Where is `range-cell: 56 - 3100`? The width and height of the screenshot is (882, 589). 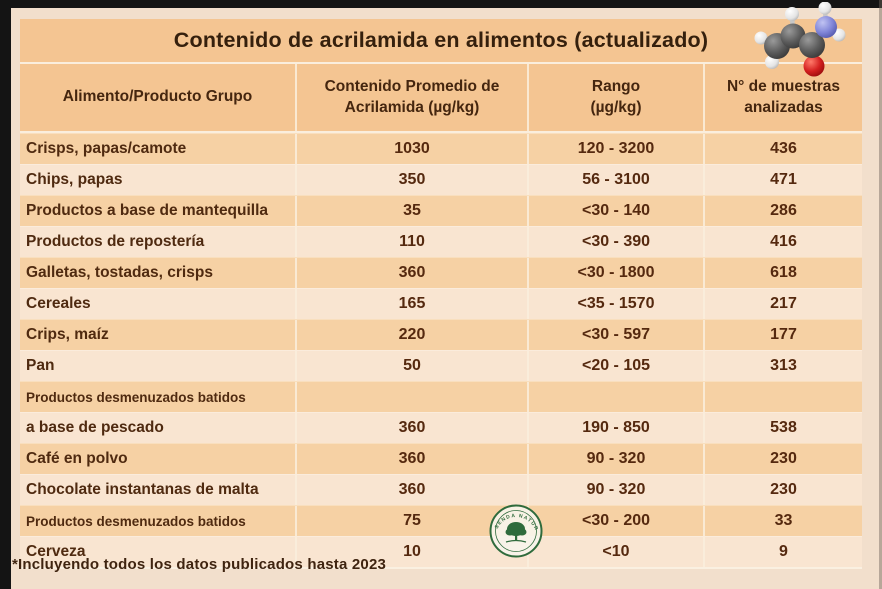
range-cell: 56 - 3100 is located at coordinates (615, 180).